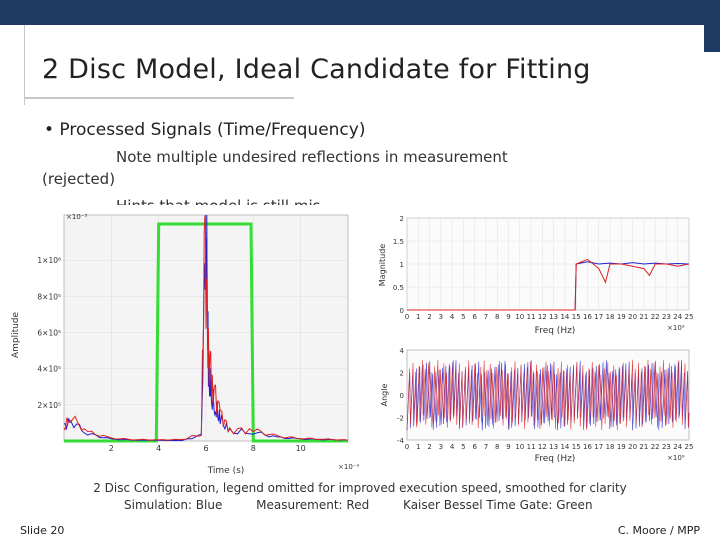  I want to click on magnitude-series-measurement, so click(548, 284).